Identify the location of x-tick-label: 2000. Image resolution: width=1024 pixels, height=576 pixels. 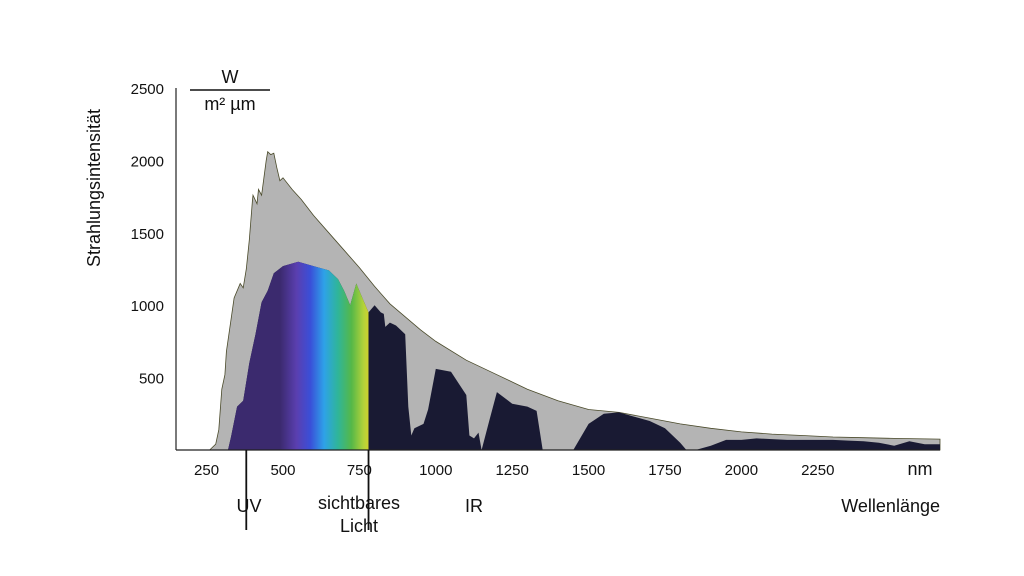
(741, 470).